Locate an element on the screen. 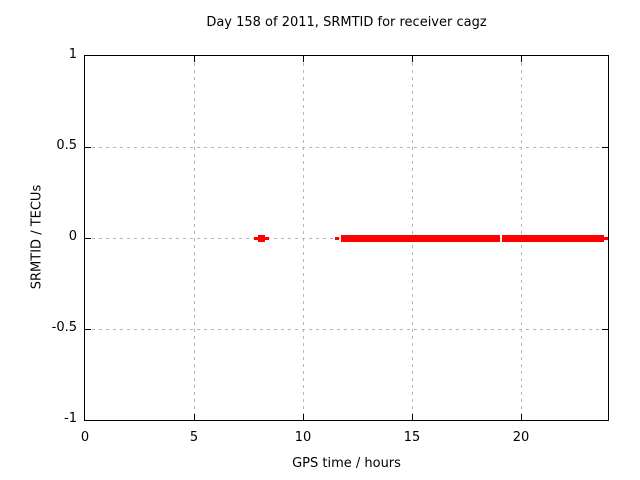 Image resolution: width=640 pixels, height=480 pixels. y-tick-label: 0.5 is located at coordinates (66, 145).